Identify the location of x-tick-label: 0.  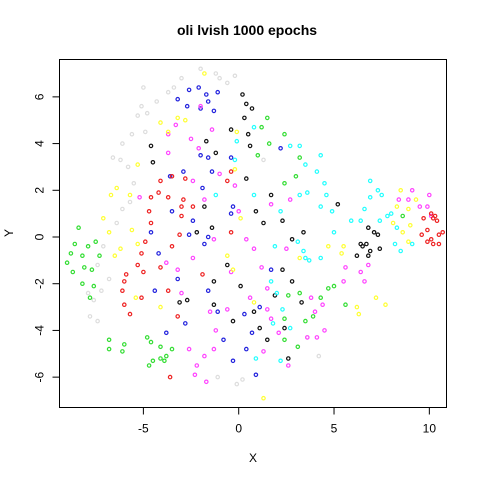
(238, 429).